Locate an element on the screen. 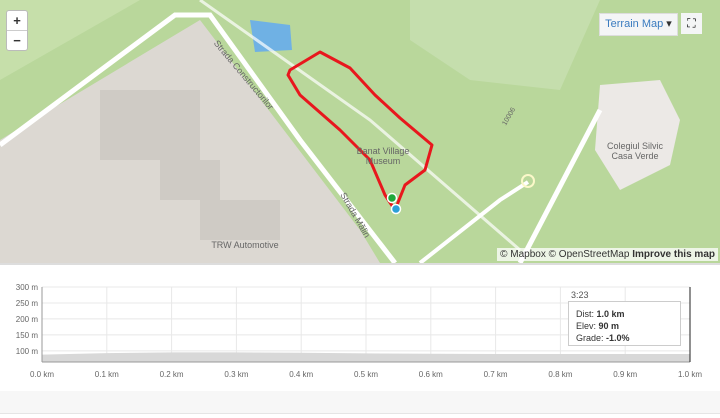 This screenshot has width=720, height=418. fullscreen-button: ⛶ is located at coordinates (691, 23).